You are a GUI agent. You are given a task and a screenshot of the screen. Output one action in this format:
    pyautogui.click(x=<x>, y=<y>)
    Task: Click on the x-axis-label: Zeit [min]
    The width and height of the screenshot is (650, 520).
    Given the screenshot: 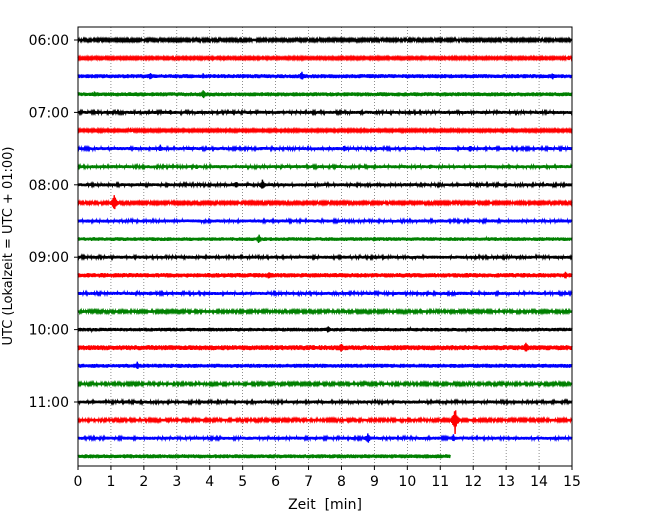 What is the action you would take?
    pyautogui.click(x=325, y=505)
    